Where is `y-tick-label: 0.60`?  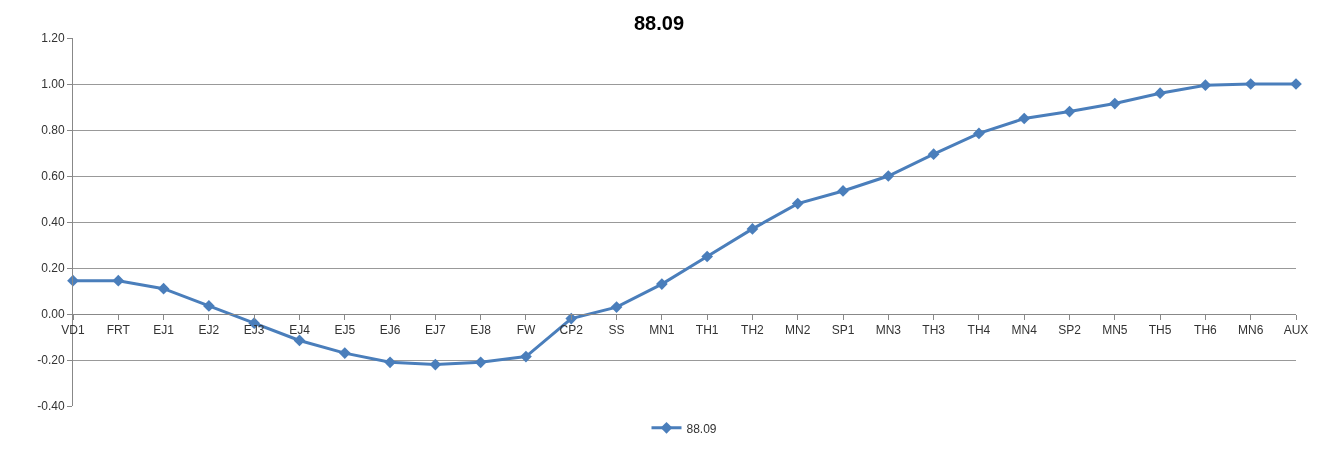
y-tick-label: 0.60 is located at coordinates (53, 176).